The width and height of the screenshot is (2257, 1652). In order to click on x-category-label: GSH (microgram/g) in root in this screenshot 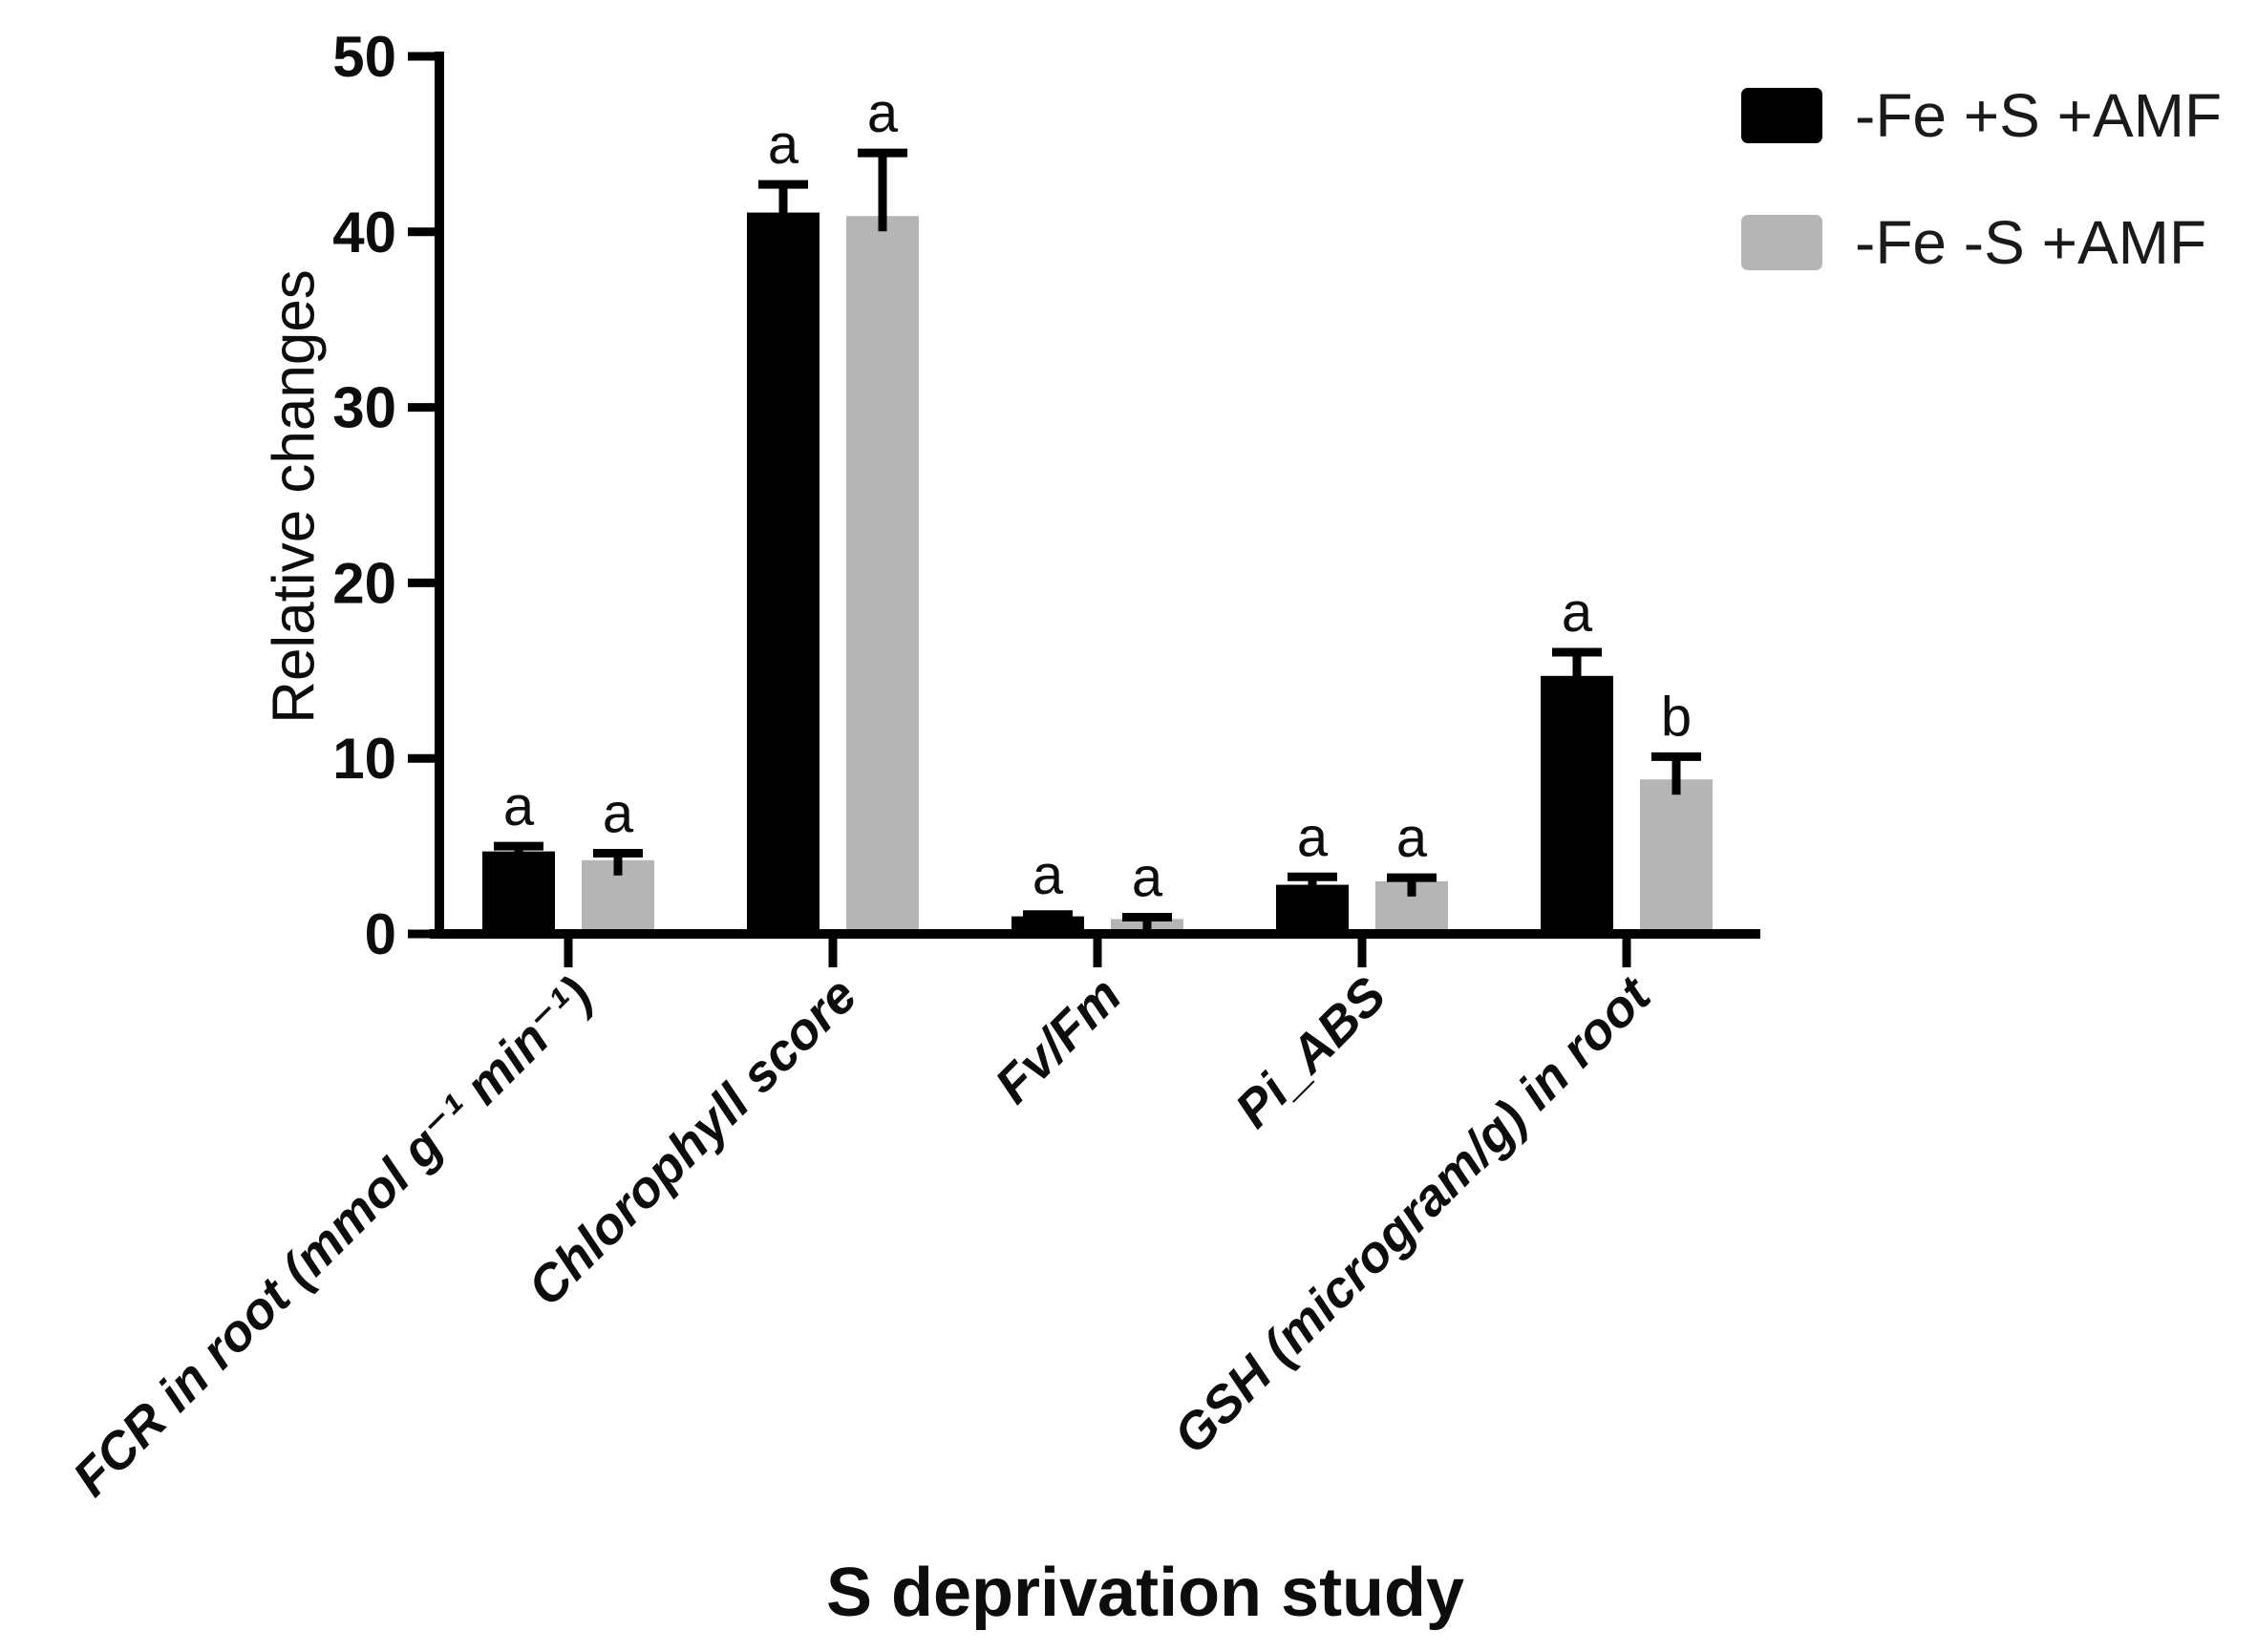, I will do `click(1413, 1215)`.